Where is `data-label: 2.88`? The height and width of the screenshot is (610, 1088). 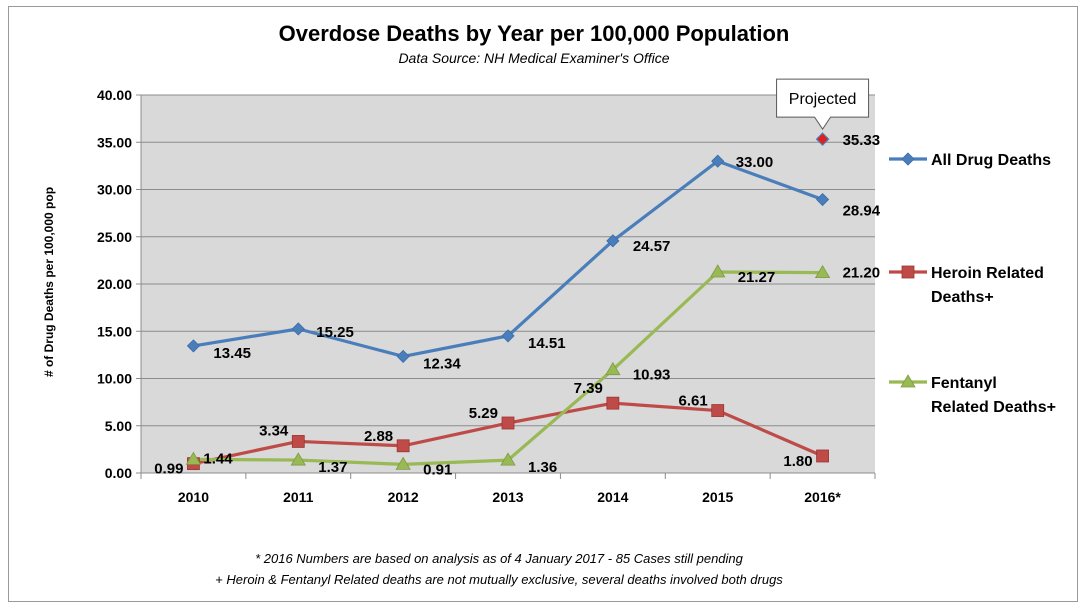 data-label: 2.88 is located at coordinates (378, 436).